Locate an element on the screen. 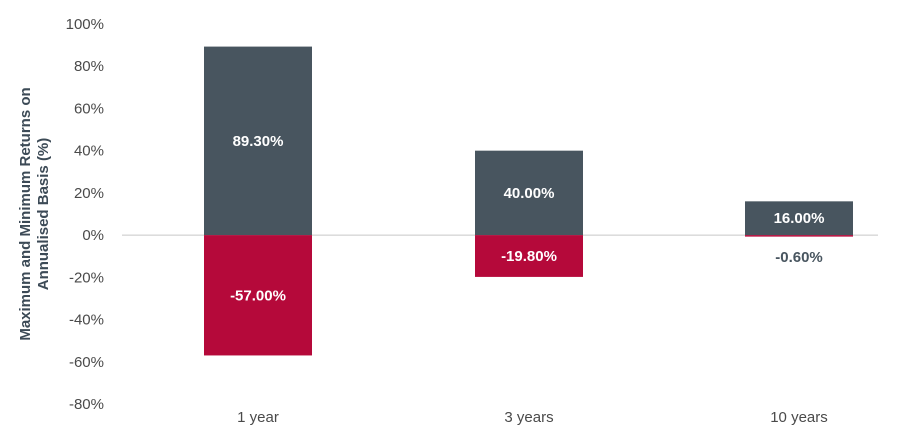 This screenshot has width=904, height=444. y-tick-label: 60% is located at coordinates (89, 108).